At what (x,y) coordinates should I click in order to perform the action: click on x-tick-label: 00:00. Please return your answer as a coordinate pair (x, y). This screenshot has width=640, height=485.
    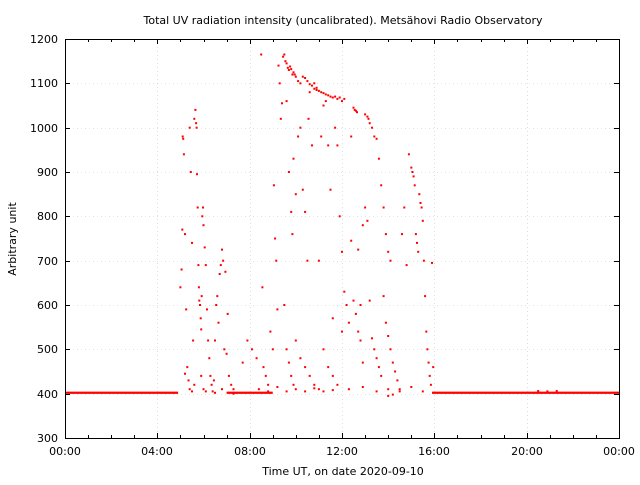
    Looking at the image, I should click on (65, 451).